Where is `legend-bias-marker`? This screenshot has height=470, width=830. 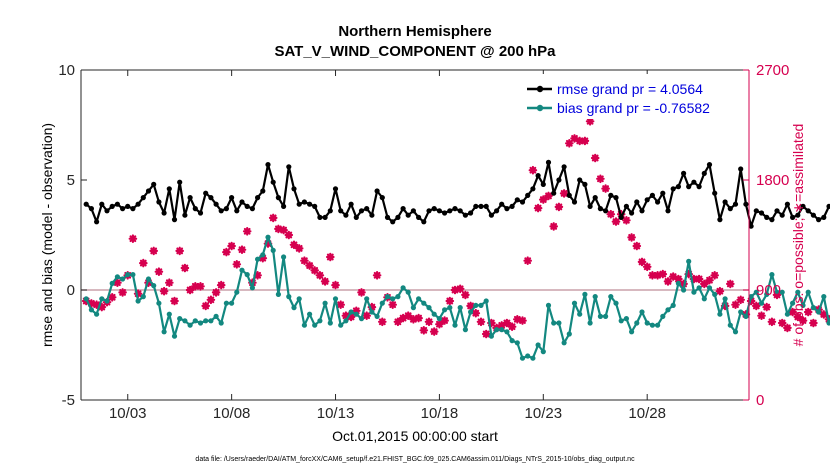
legend-bias-marker is located at coordinates (540, 108).